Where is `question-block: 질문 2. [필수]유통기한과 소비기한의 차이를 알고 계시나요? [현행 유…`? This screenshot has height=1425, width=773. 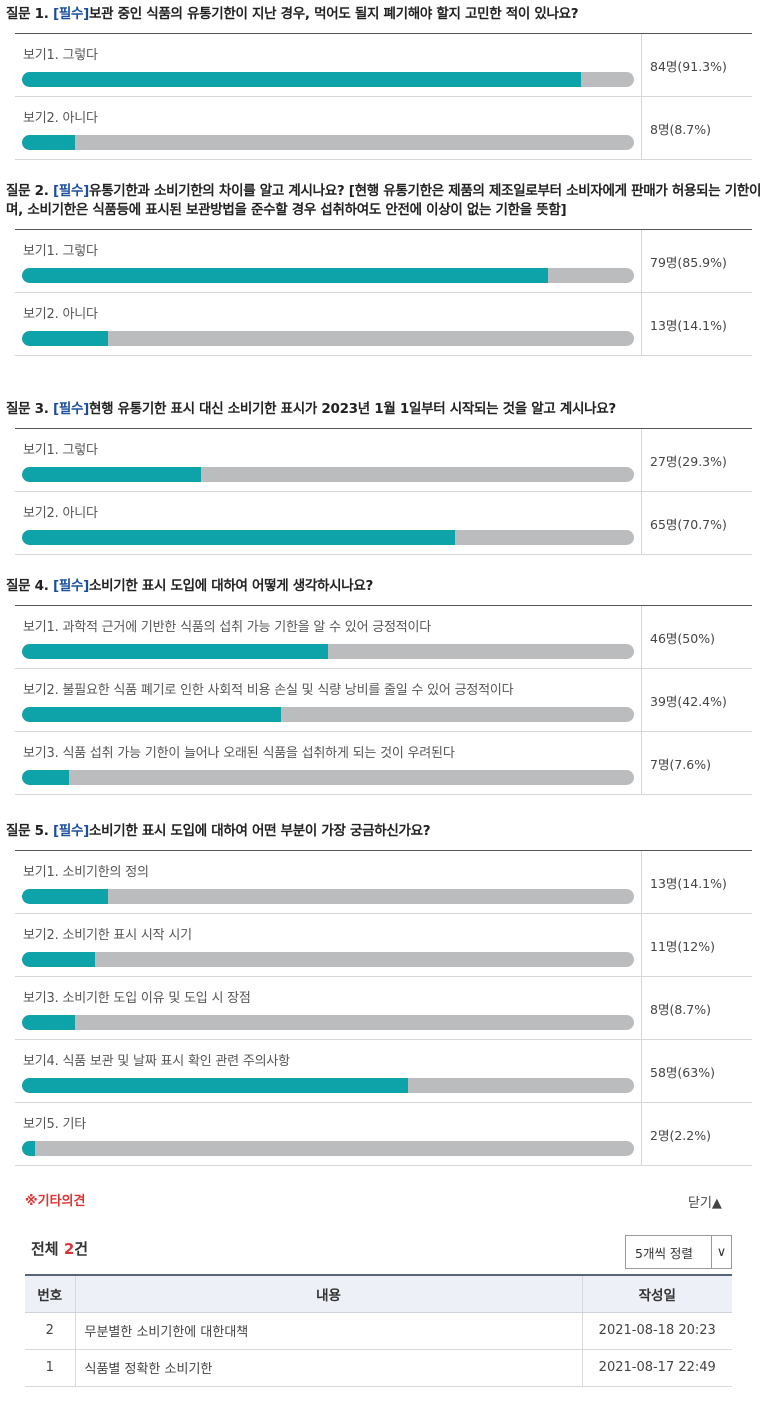 question-block: 질문 2. [필수]유통기한과 소비기한의 차이를 알고 계시나요? [현행 유… is located at coordinates (386, 269).